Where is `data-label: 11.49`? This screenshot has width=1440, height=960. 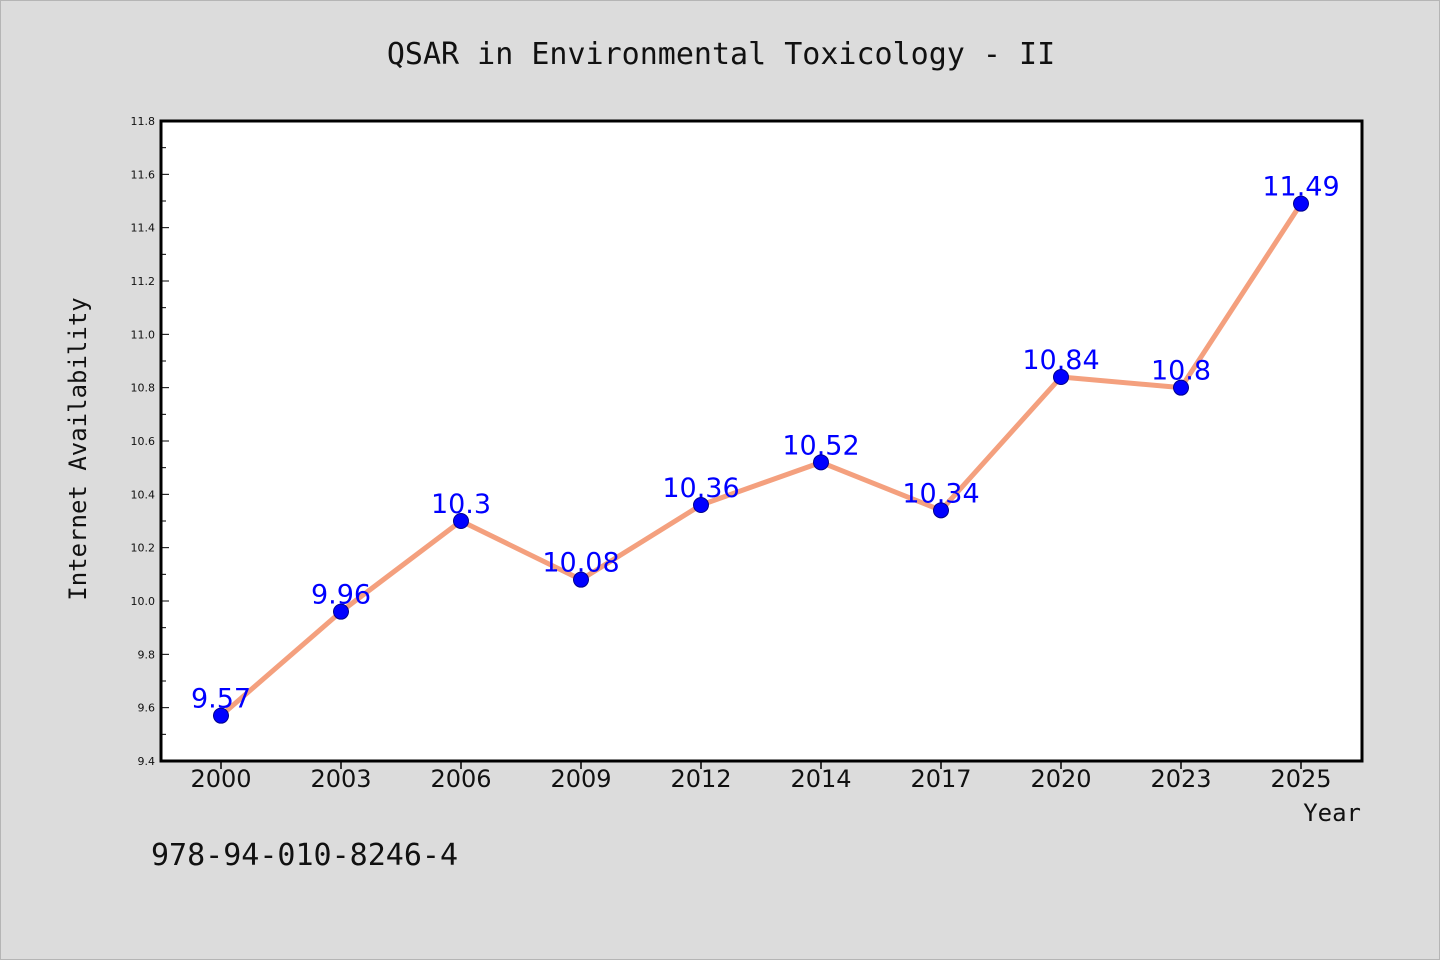 data-label: 11.49 is located at coordinates (1300, 187).